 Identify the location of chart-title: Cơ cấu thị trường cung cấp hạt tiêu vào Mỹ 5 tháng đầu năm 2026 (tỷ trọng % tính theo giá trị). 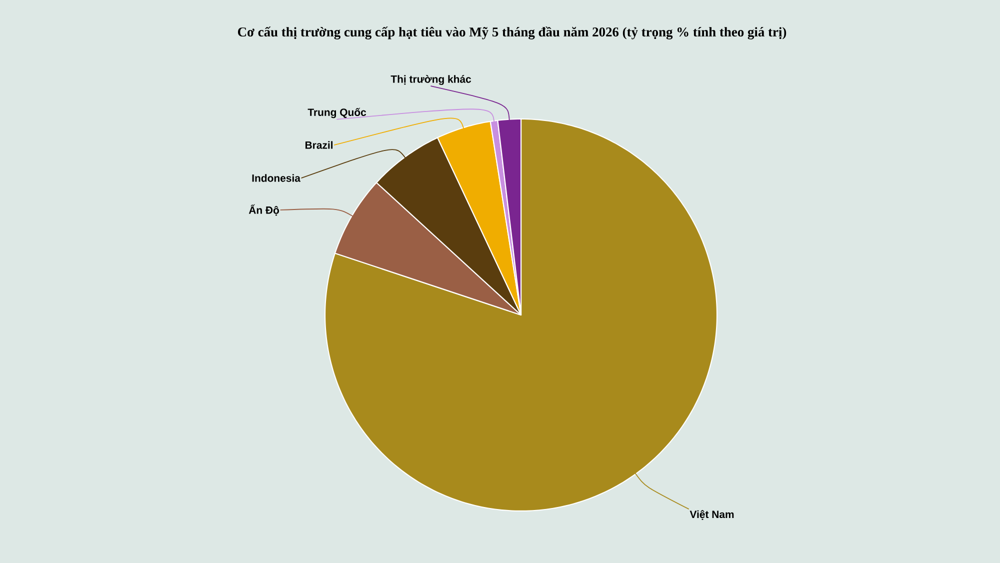
(512, 33).